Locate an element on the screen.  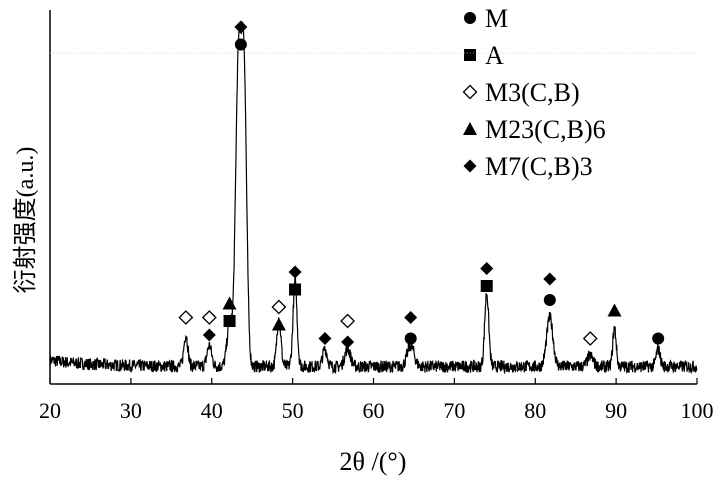
legend-diamond-marker is located at coordinates (470, 166).